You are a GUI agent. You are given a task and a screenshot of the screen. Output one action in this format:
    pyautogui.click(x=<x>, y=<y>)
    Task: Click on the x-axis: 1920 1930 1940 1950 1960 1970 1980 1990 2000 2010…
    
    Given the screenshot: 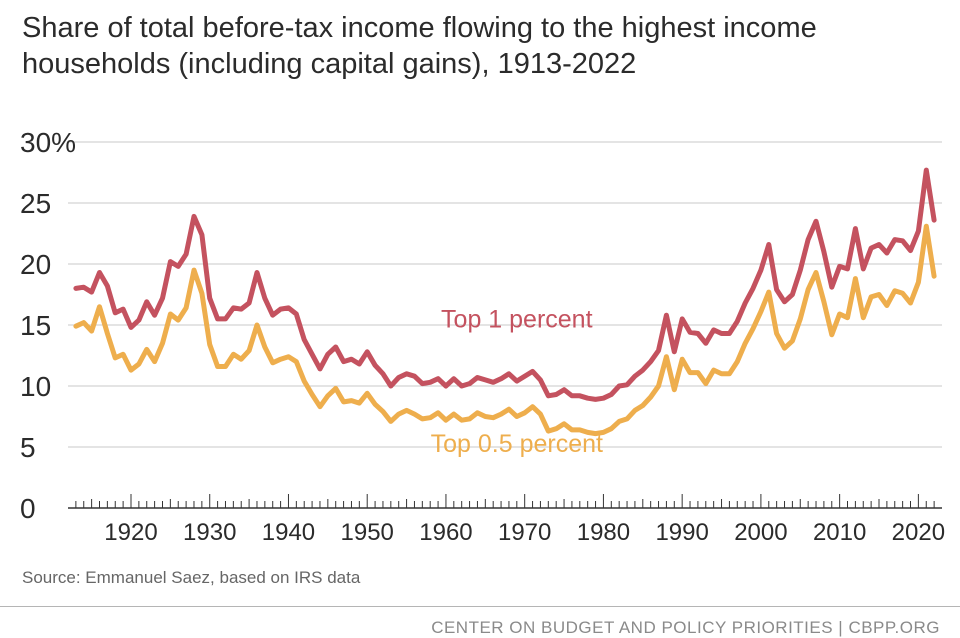 What is the action you would take?
    pyautogui.click(x=506, y=520)
    